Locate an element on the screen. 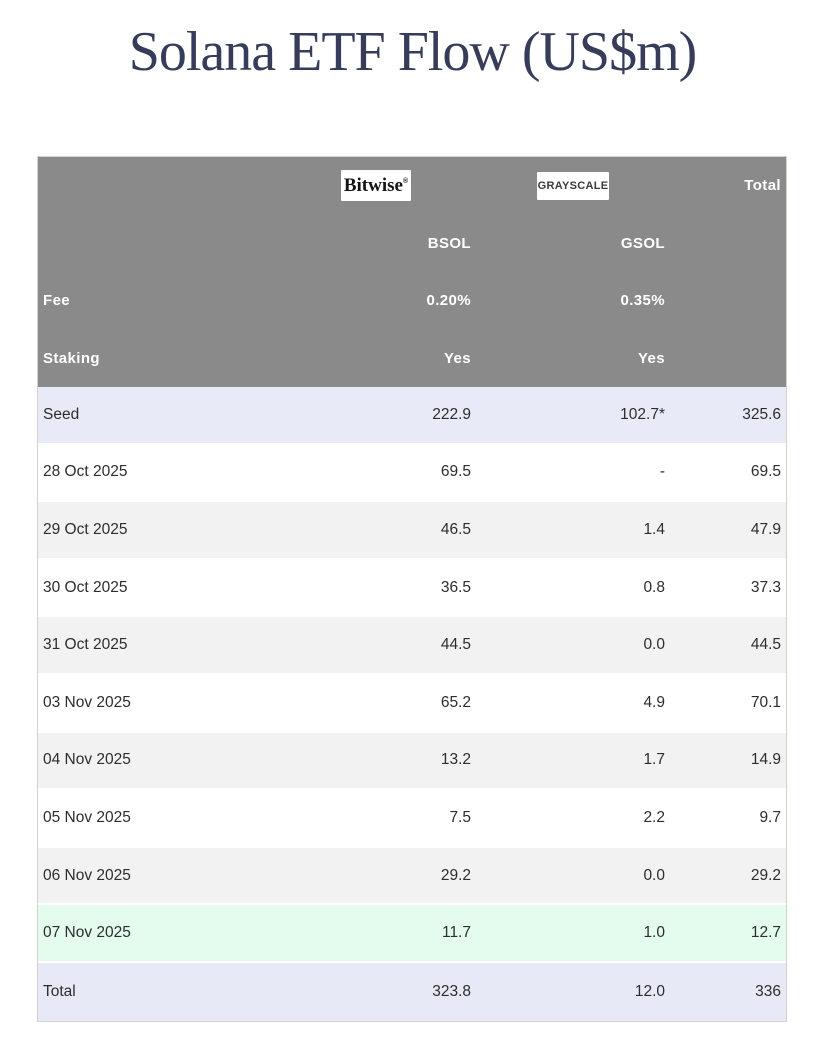 The height and width of the screenshot is (1053, 825). gsol-value: 4.9 is located at coordinates (654, 702).